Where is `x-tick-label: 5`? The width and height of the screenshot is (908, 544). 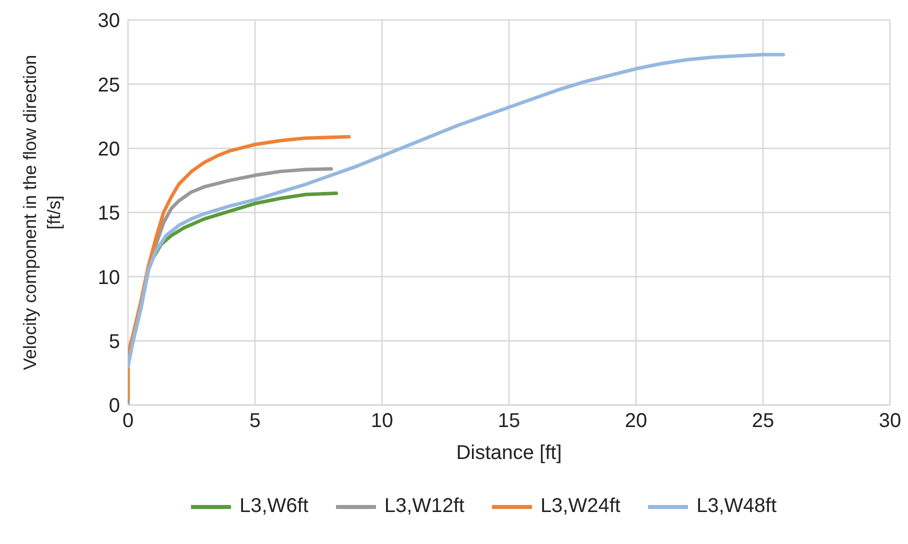 x-tick-label: 5 is located at coordinates (255, 421).